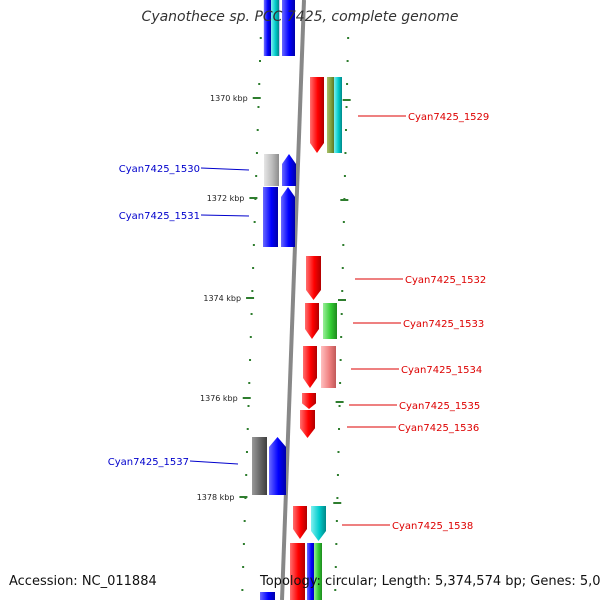  I want to click on gene-cyan7425-1537-blue, so click(277, 466).